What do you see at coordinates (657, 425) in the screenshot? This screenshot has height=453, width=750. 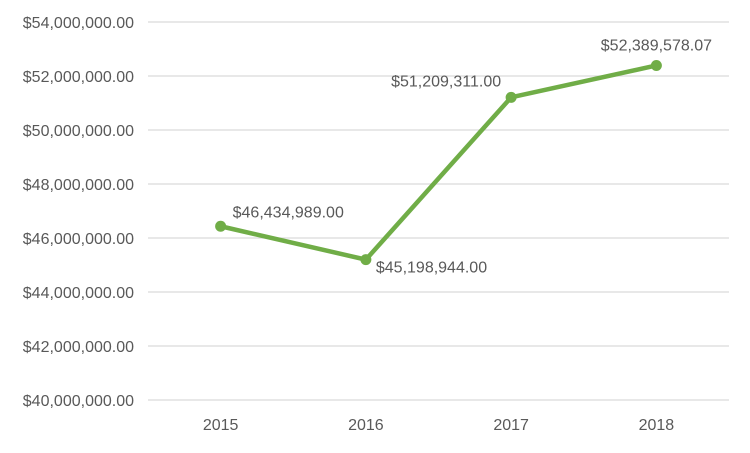 I see `x-tick-label: 2018` at bounding box center [657, 425].